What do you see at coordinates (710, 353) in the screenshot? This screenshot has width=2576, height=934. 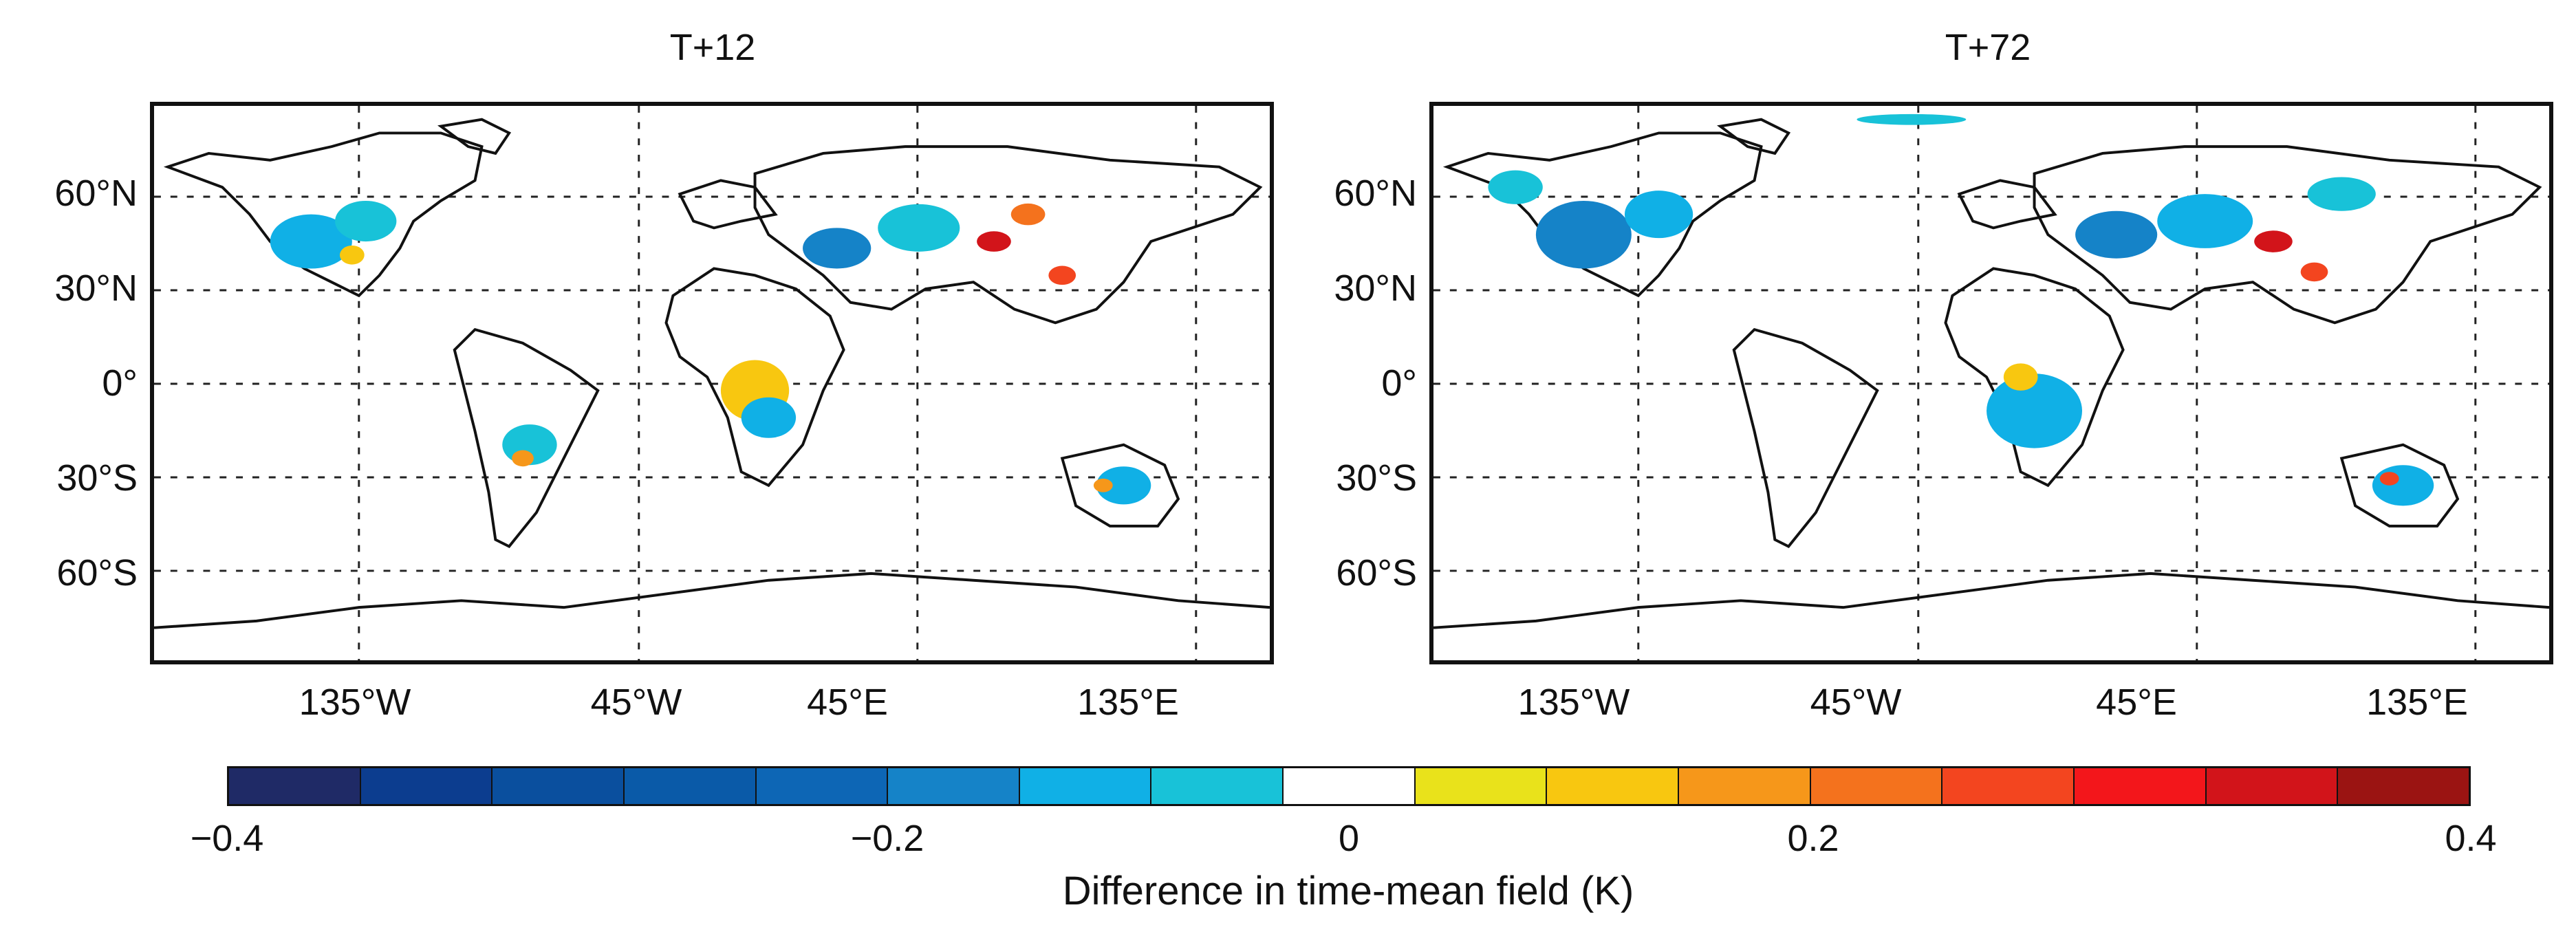 I see `anomaly-blobs` at bounding box center [710, 353].